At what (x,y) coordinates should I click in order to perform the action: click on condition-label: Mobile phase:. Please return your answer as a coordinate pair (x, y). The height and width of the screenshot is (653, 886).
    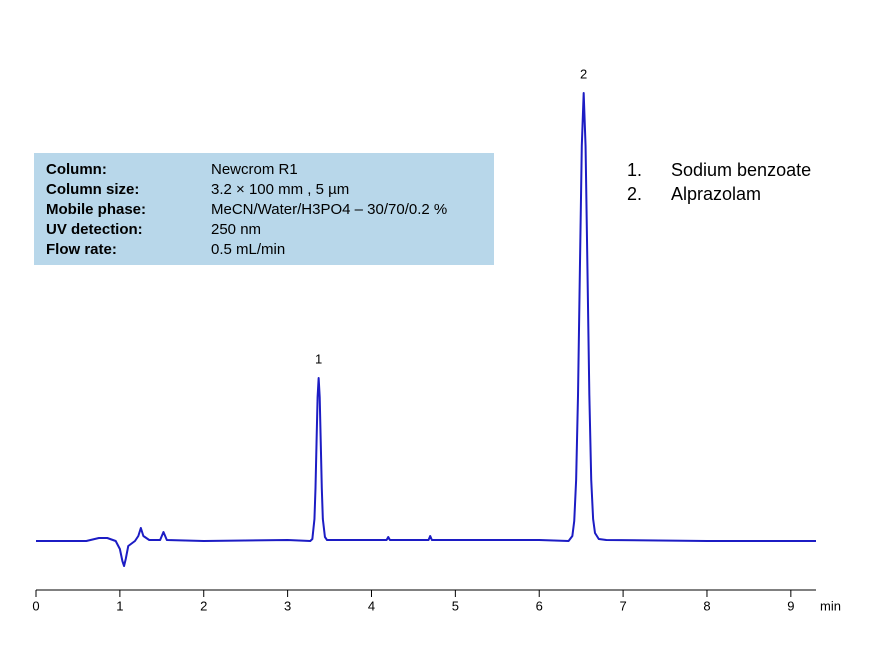
    Looking at the image, I should click on (96, 209).